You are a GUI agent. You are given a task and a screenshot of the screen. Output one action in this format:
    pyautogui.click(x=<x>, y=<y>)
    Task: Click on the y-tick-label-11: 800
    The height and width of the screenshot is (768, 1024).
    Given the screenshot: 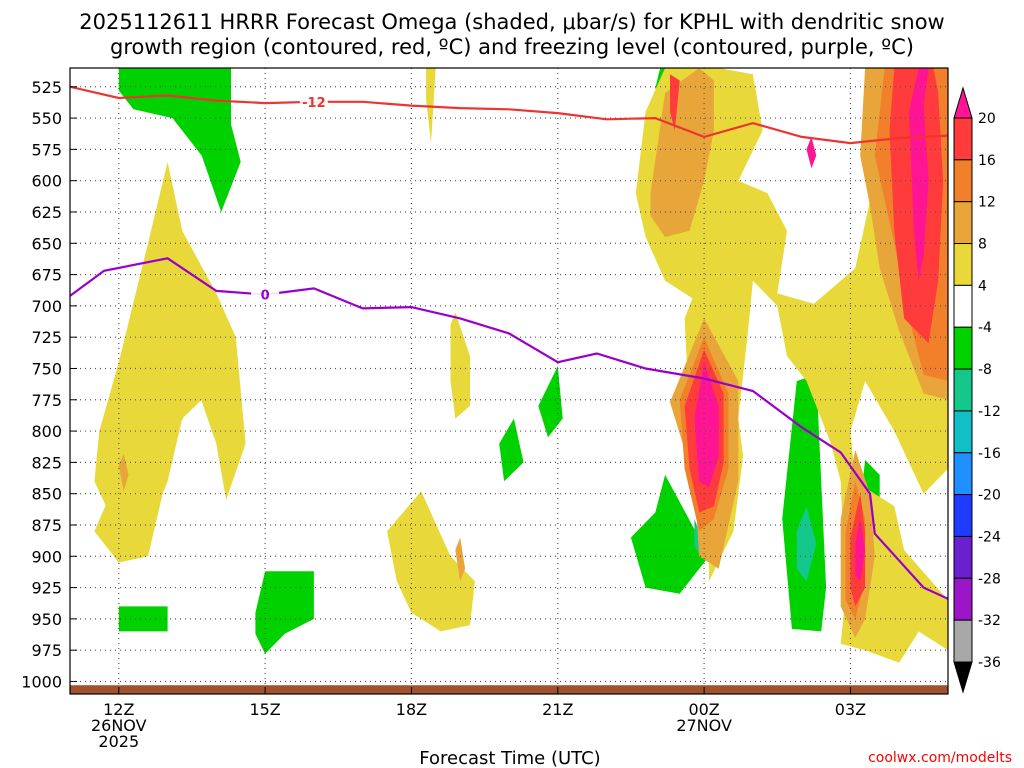 What is the action you would take?
    pyautogui.click(x=46, y=431)
    